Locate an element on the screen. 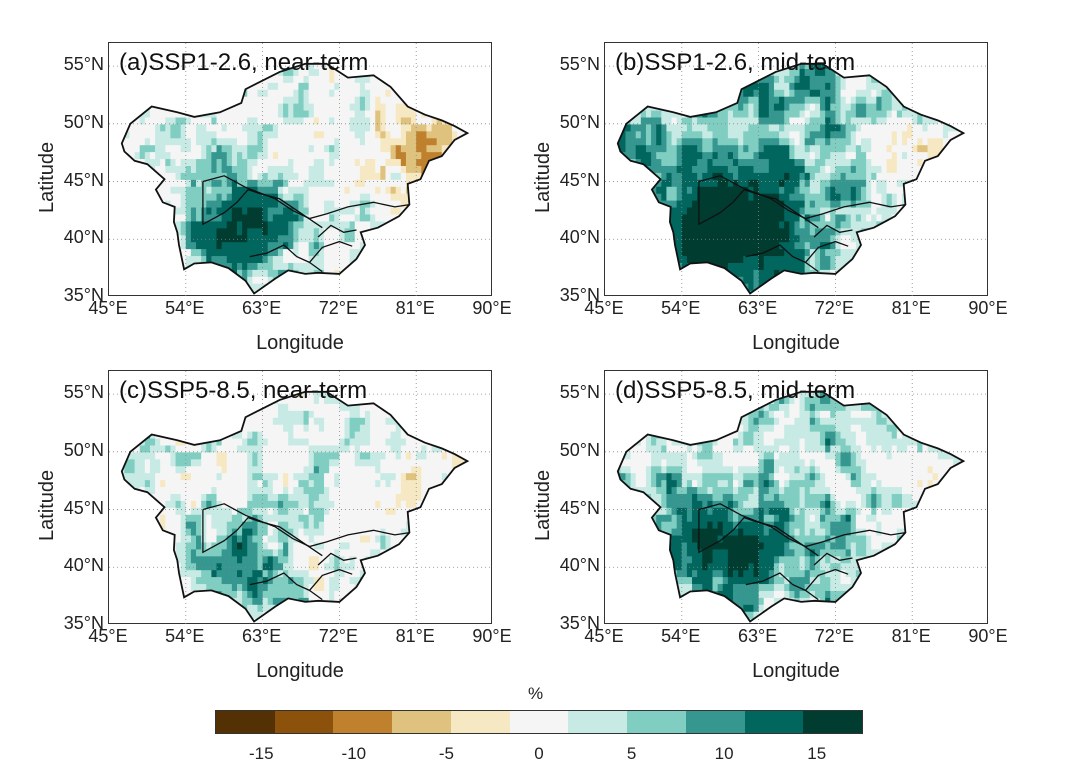 This screenshot has height=772, width=1080. colorbar-tick-label: -15 is located at coordinates (261, 753).